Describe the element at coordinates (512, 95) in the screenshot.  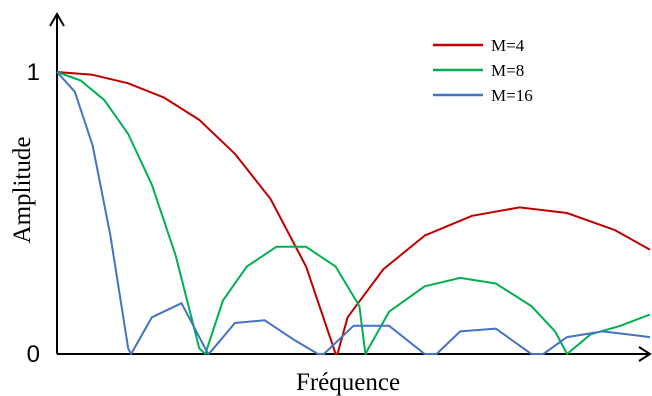
I see `legend-label-m-16: M=16` at that location.